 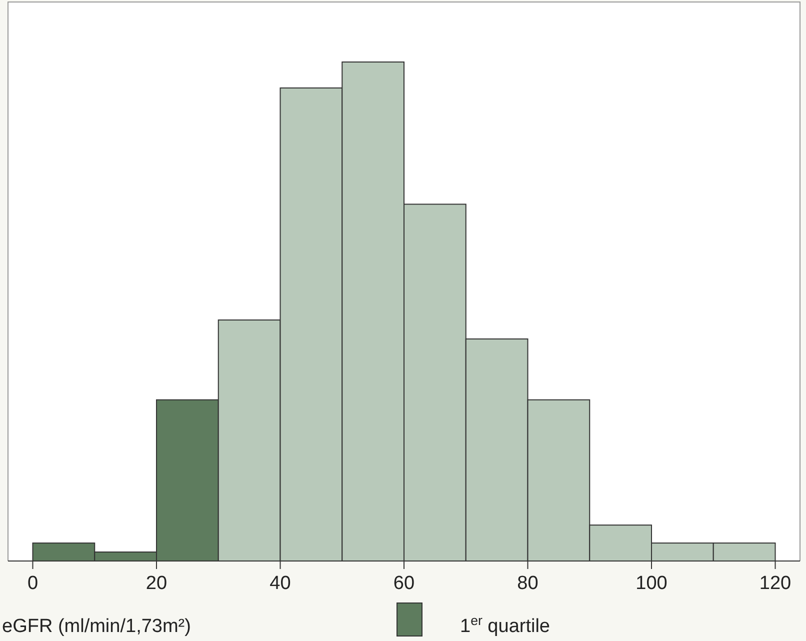 What do you see at coordinates (527, 583) in the screenshot?
I see `x-tick-label: 80` at bounding box center [527, 583].